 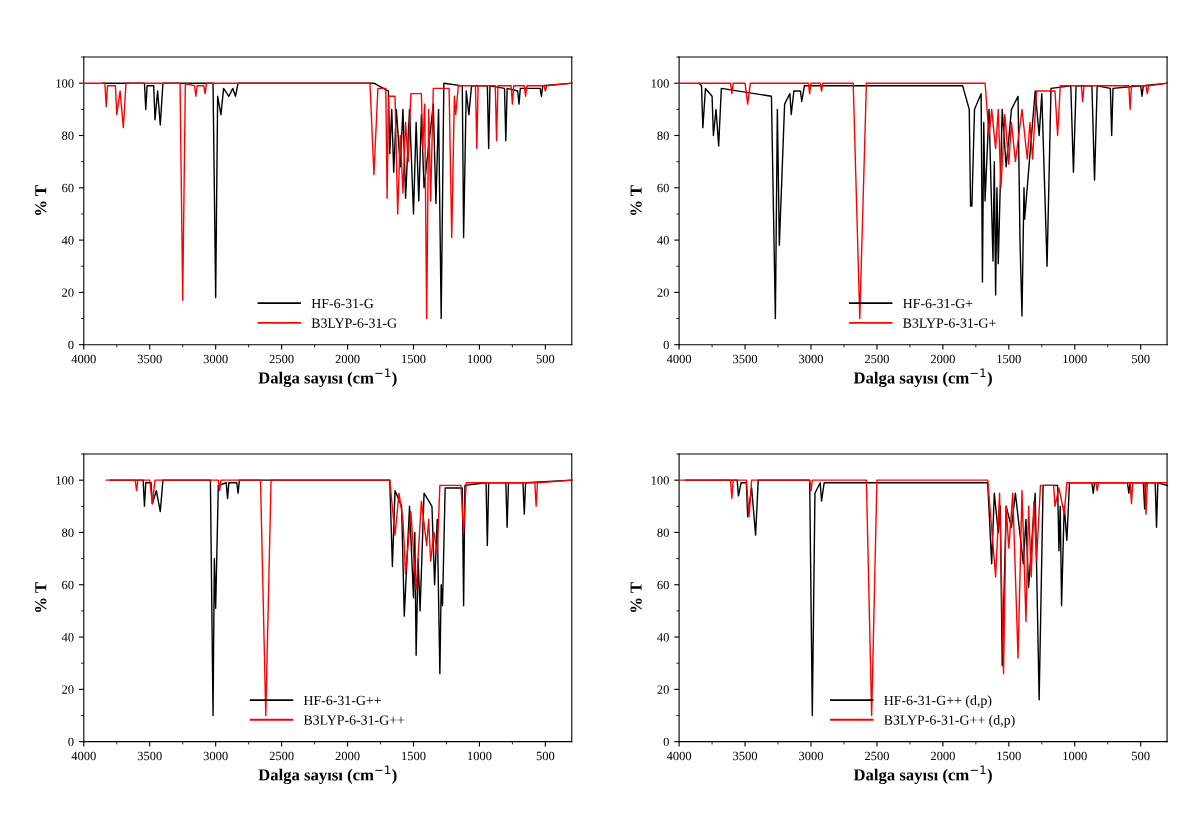 What do you see at coordinates (342, 700) in the screenshot?
I see `legend-label: HF-6-31-G++` at bounding box center [342, 700].